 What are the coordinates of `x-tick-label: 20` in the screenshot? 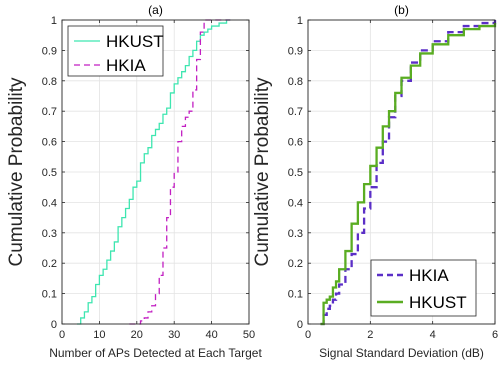 It's located at (137, 335).